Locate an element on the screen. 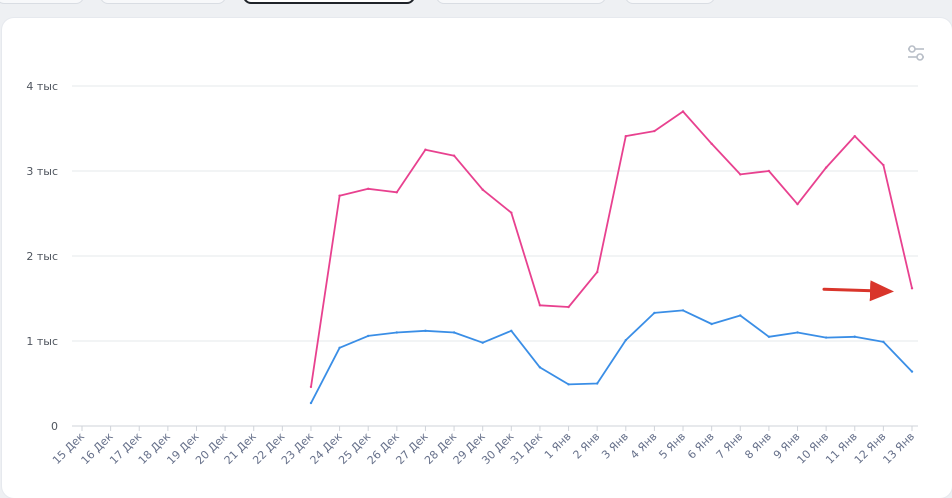 This screenshot has height=498, width=952. x-tick-label: 8 Янв is located at coordinates (758, 446).